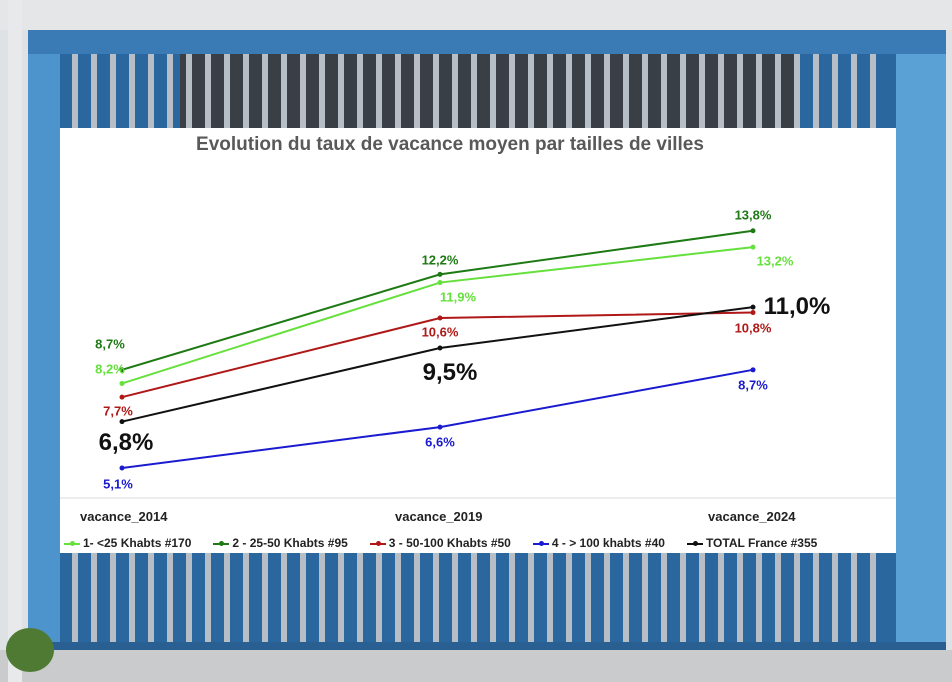 This screenshot has height=682, width=952. What do you see at coordinates (118, 484) in the screenshot?
I see `data-label: 5,1%` at bounding box center [118, 484].